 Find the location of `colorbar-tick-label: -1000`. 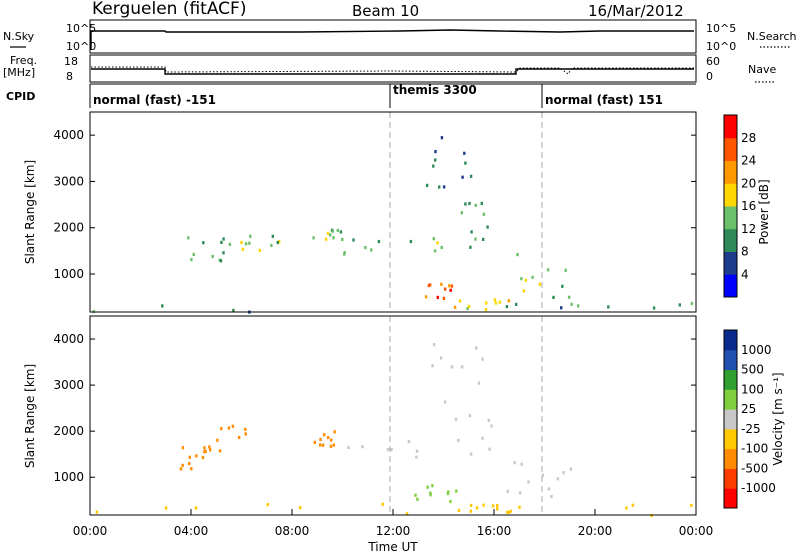

colorbar-tick-label: -1000 is located at coordinates (758, 488).